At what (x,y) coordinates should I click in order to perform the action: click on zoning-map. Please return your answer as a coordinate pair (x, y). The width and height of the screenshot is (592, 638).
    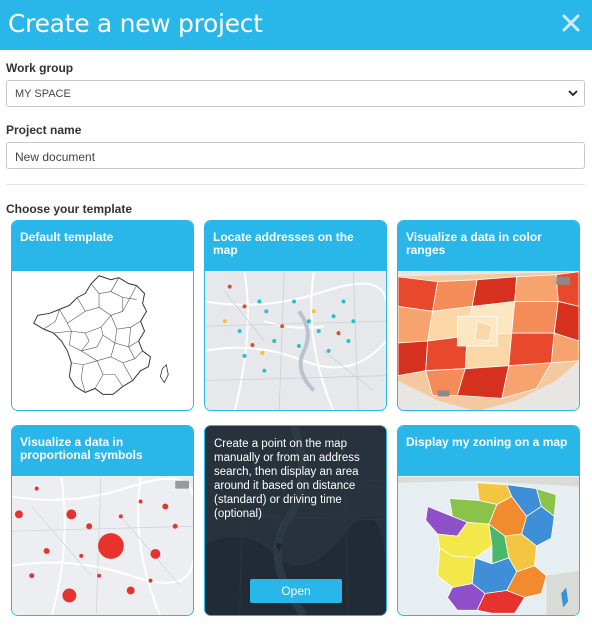
    Looking at the image, I should click on (488, 545).